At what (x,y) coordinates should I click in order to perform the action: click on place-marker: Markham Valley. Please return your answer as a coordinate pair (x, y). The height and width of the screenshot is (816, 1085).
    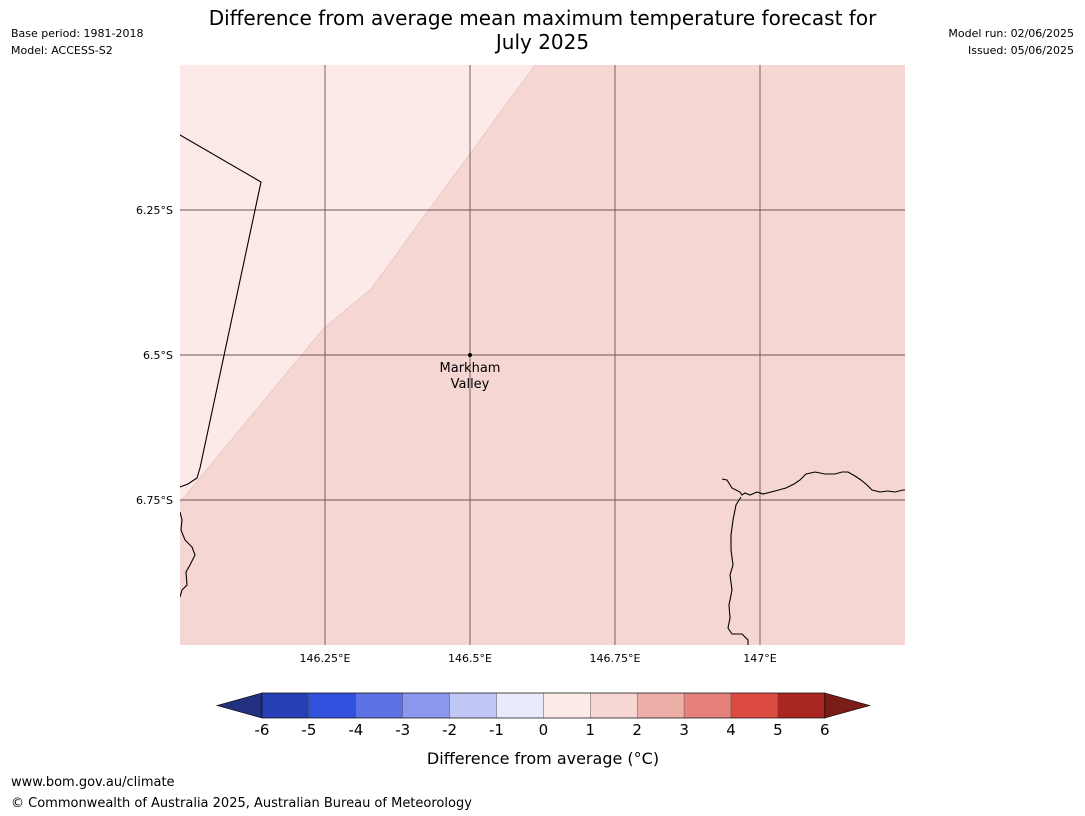
    Looking at the image, I should click on (470, 372).